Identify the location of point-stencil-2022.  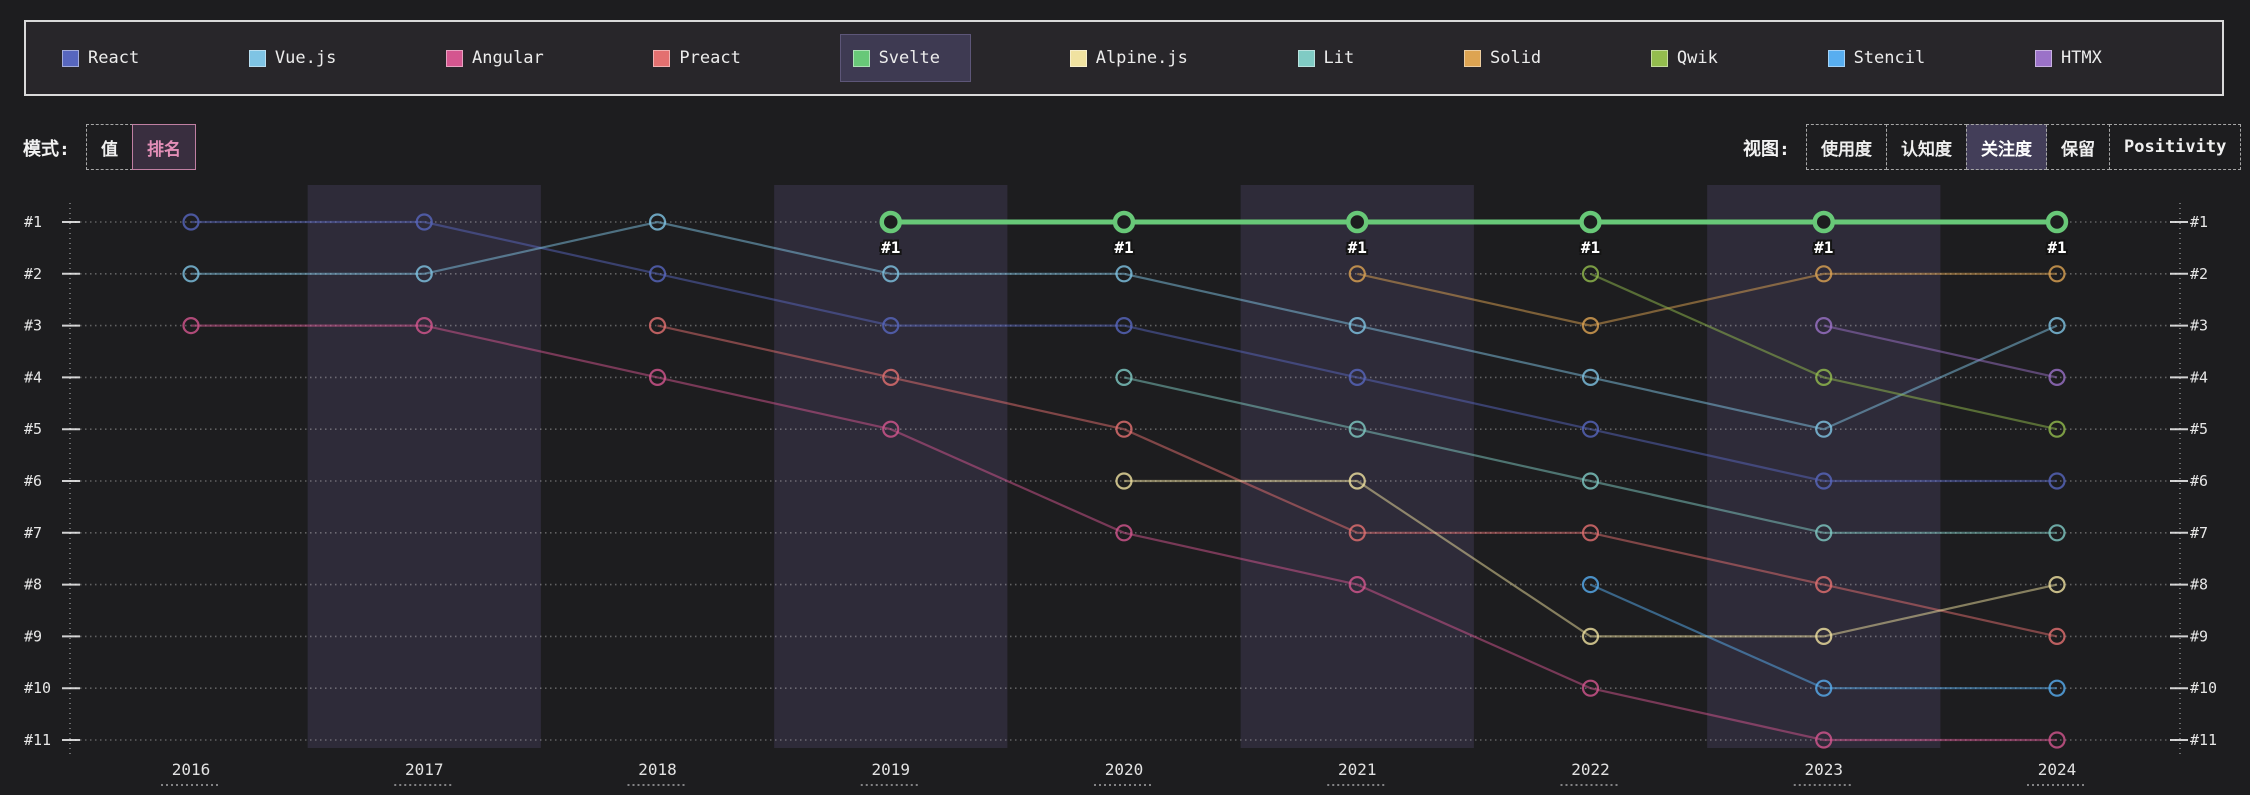
(1590, 585).